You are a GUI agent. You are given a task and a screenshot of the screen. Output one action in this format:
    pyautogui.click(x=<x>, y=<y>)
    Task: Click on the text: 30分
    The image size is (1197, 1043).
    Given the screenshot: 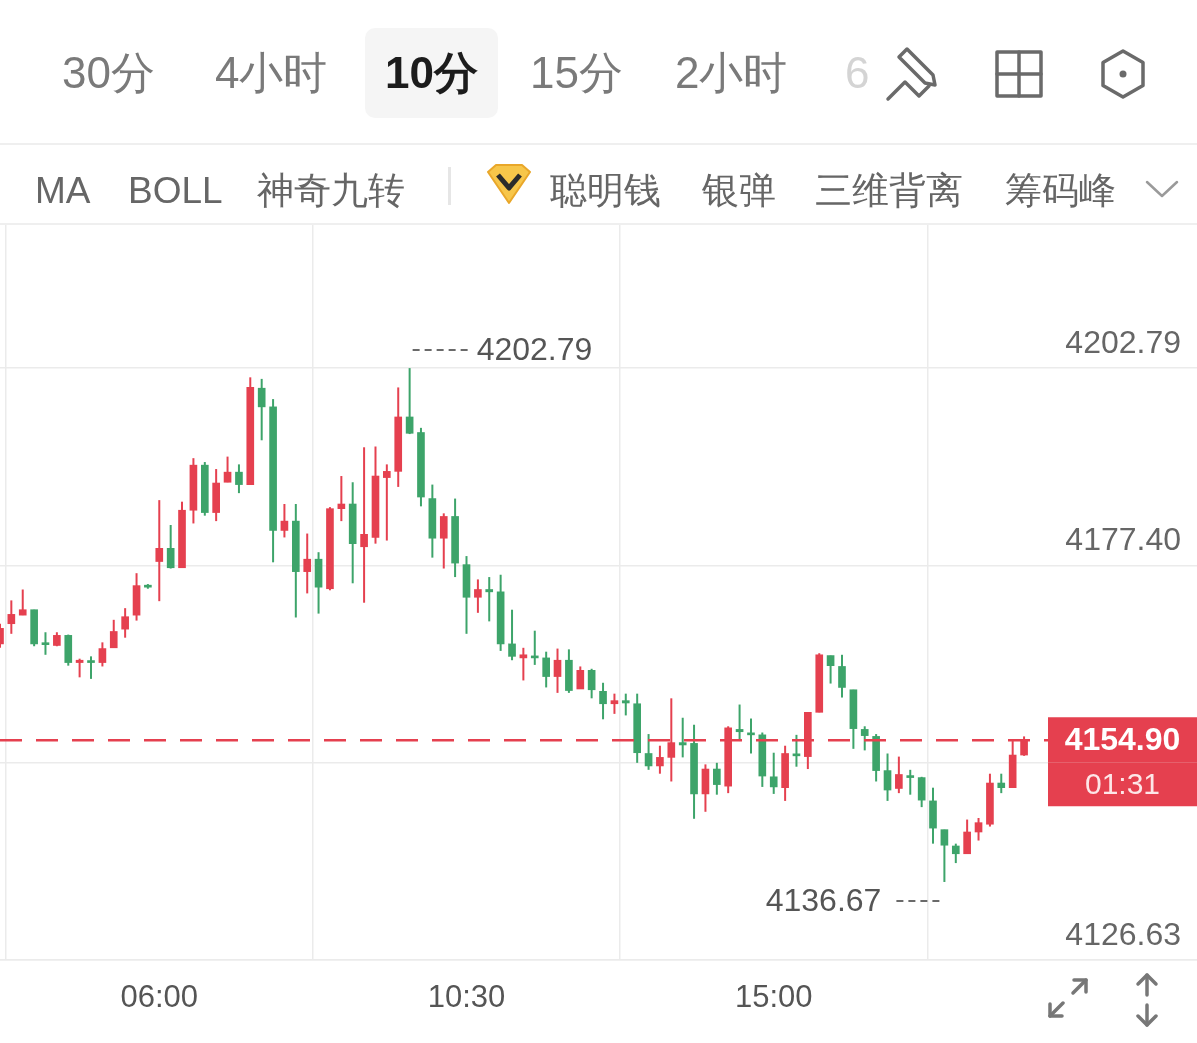 What is the action you would take?
    pyautogui.click(x=108, y=72)
    